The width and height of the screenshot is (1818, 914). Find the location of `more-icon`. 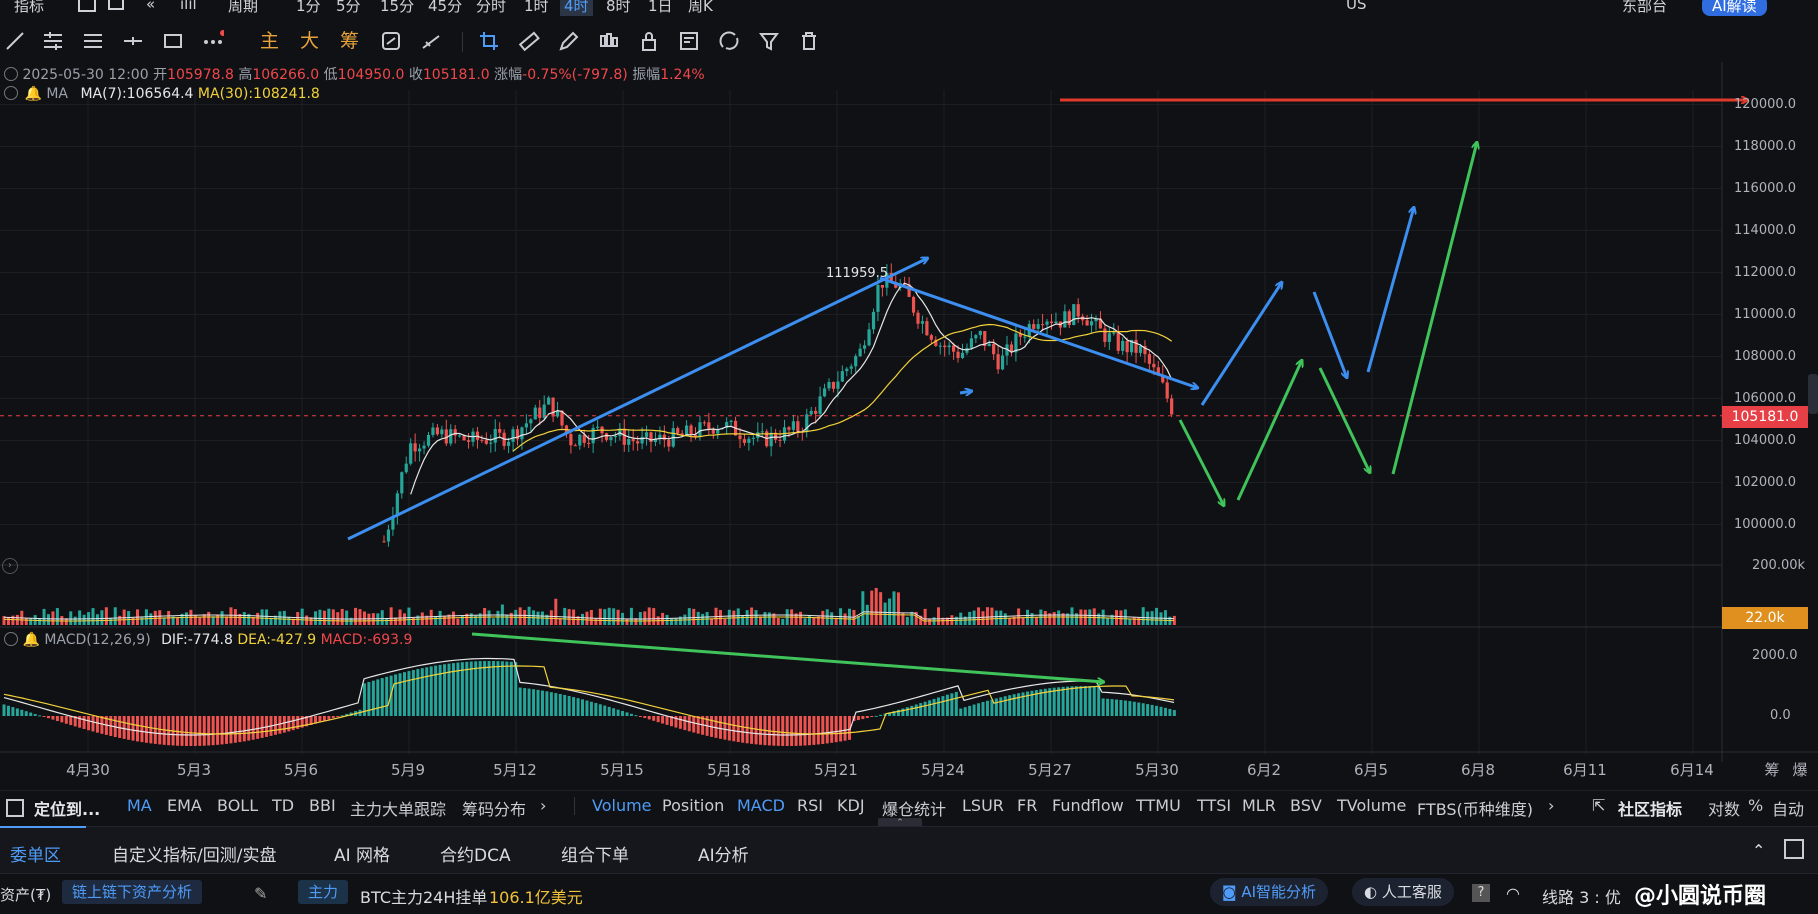

more-icon is located at coordinates (213, 41).